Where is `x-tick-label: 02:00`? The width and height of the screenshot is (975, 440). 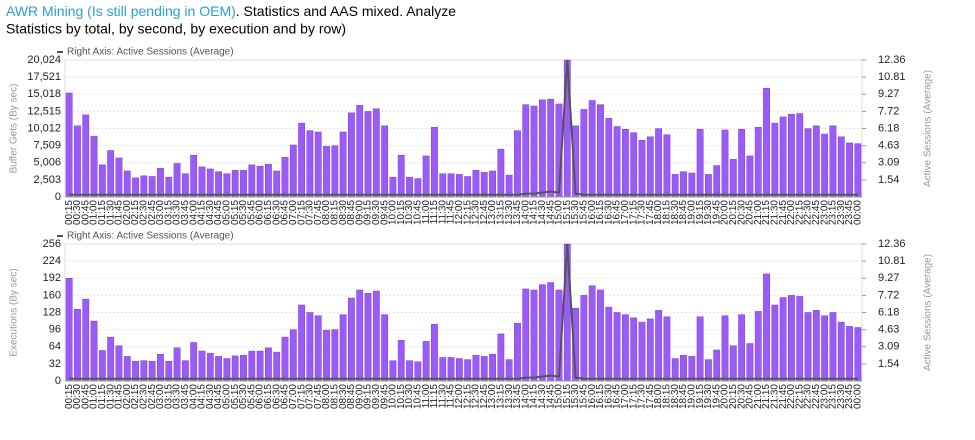
x-tick-label: 02:00 is located at coordinates (127, 212).